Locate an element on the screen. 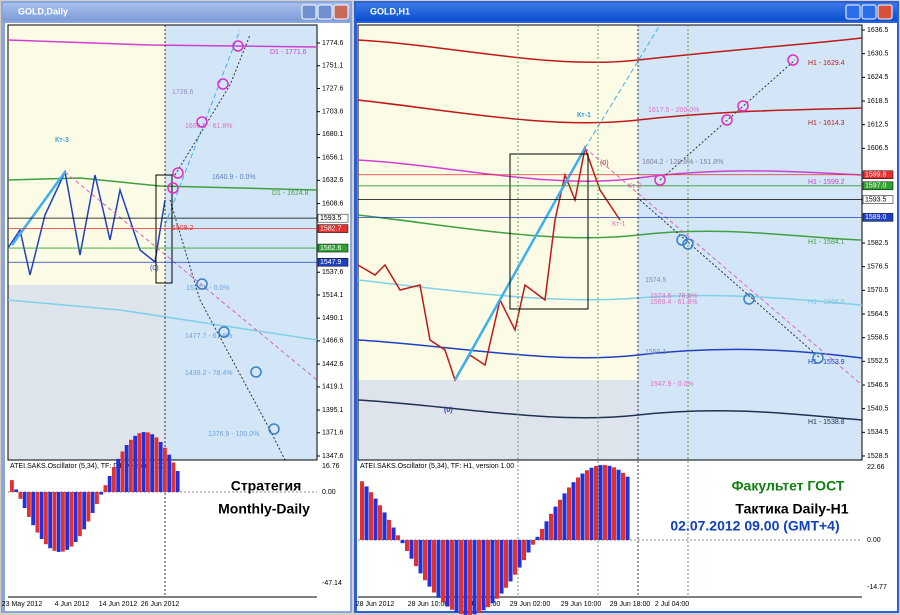  price-label: 1466.6 is located at coordinates (333, 341).